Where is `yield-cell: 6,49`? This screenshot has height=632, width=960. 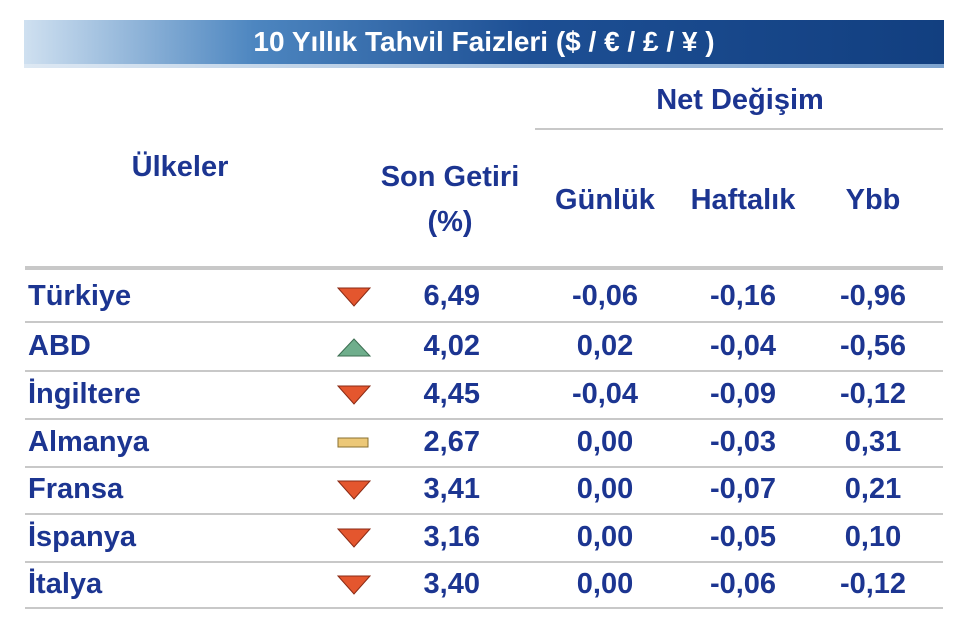 yield-cell: 6,49 is located at coordinates (451, 296).